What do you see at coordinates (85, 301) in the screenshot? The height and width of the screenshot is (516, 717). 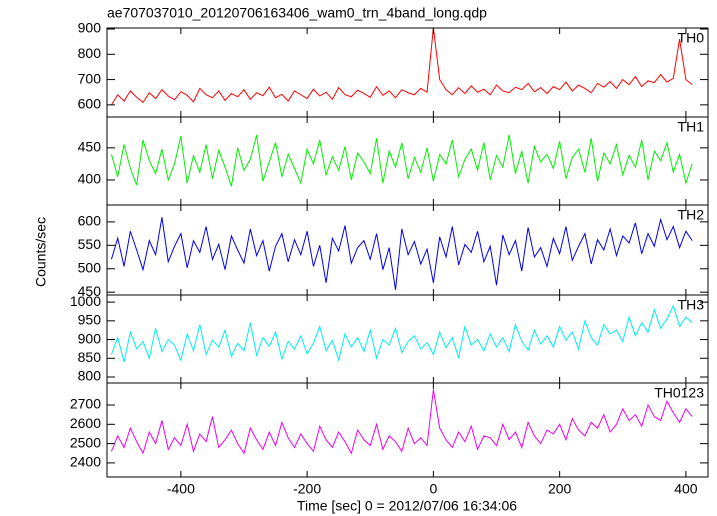 I see `y-tick-label: 1000` at bounding box center [85, 301].